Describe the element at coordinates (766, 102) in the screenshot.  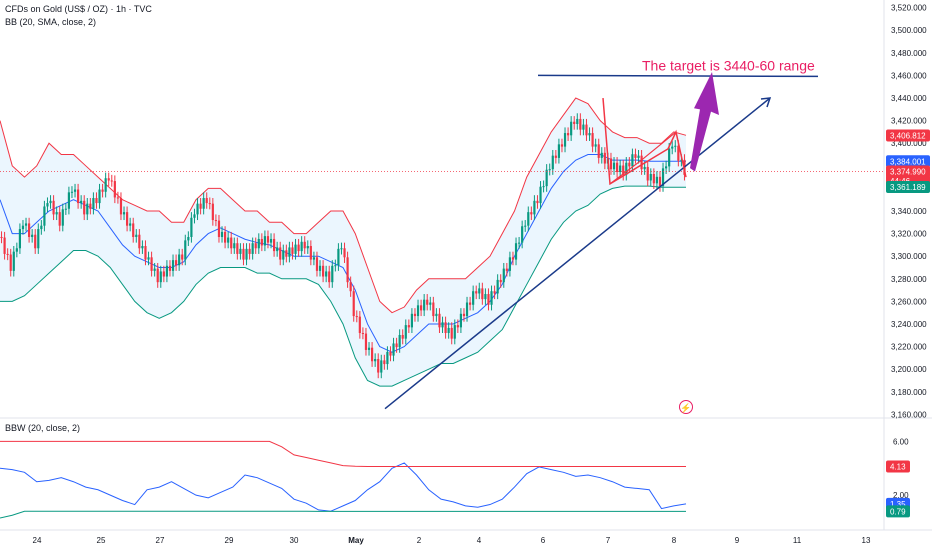
I see `trendline-arrowhead` at that location.